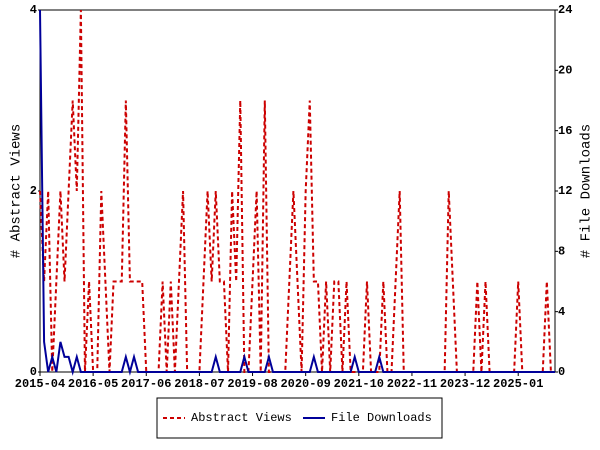 This screenshot has height=450, width=600. I want to click on y2-tick-label: 8, so click(561, 252).